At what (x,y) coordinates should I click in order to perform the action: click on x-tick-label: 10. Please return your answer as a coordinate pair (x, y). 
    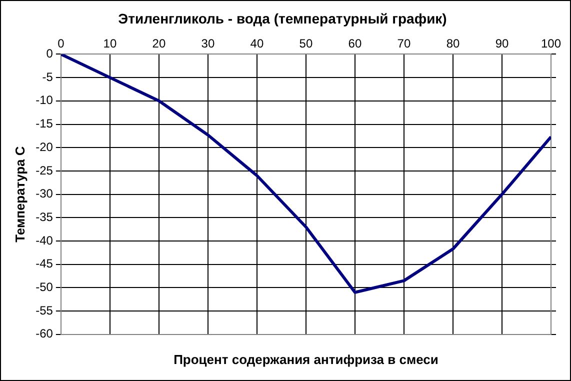
    Looking at the image, I should click on (110, 43).